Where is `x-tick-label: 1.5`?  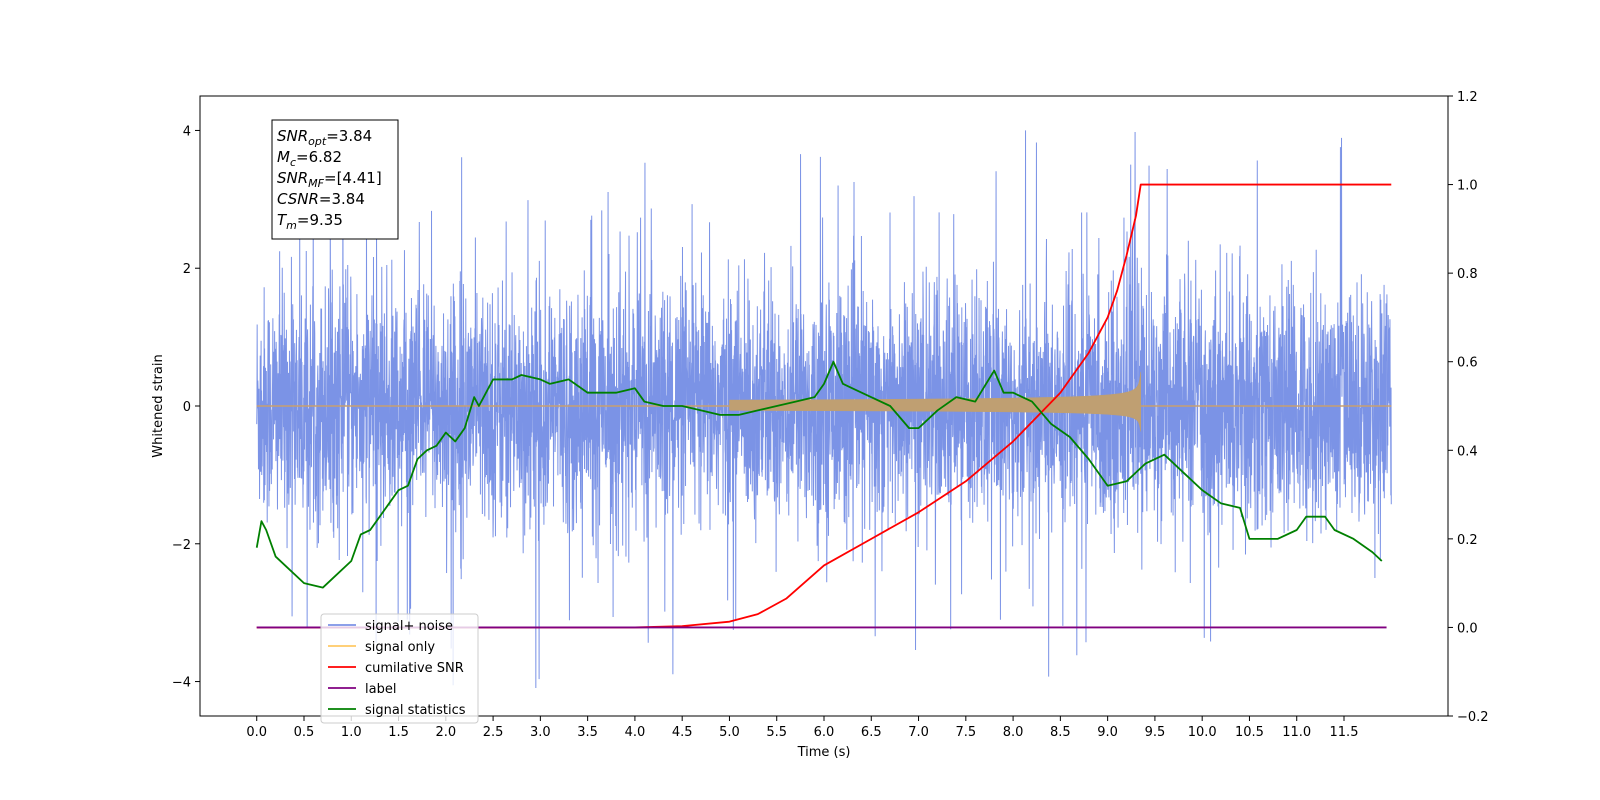
x-tick-label: 1.5 is located at coordinates (398, 732).